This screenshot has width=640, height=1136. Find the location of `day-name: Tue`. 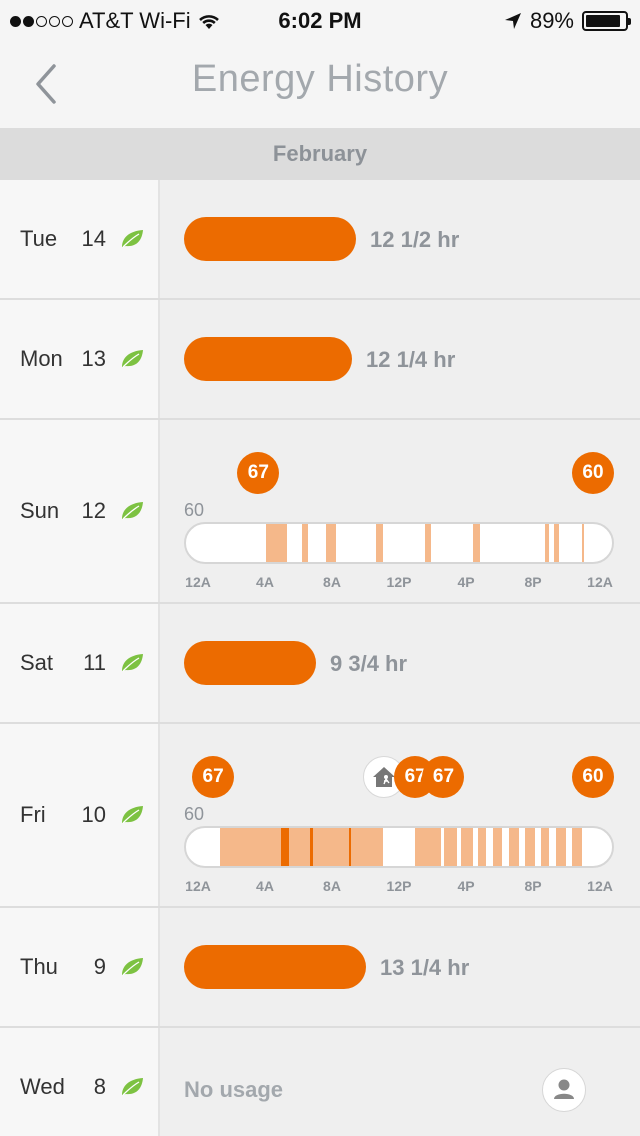

day-name: Tue is located at coordinates (39, 238).